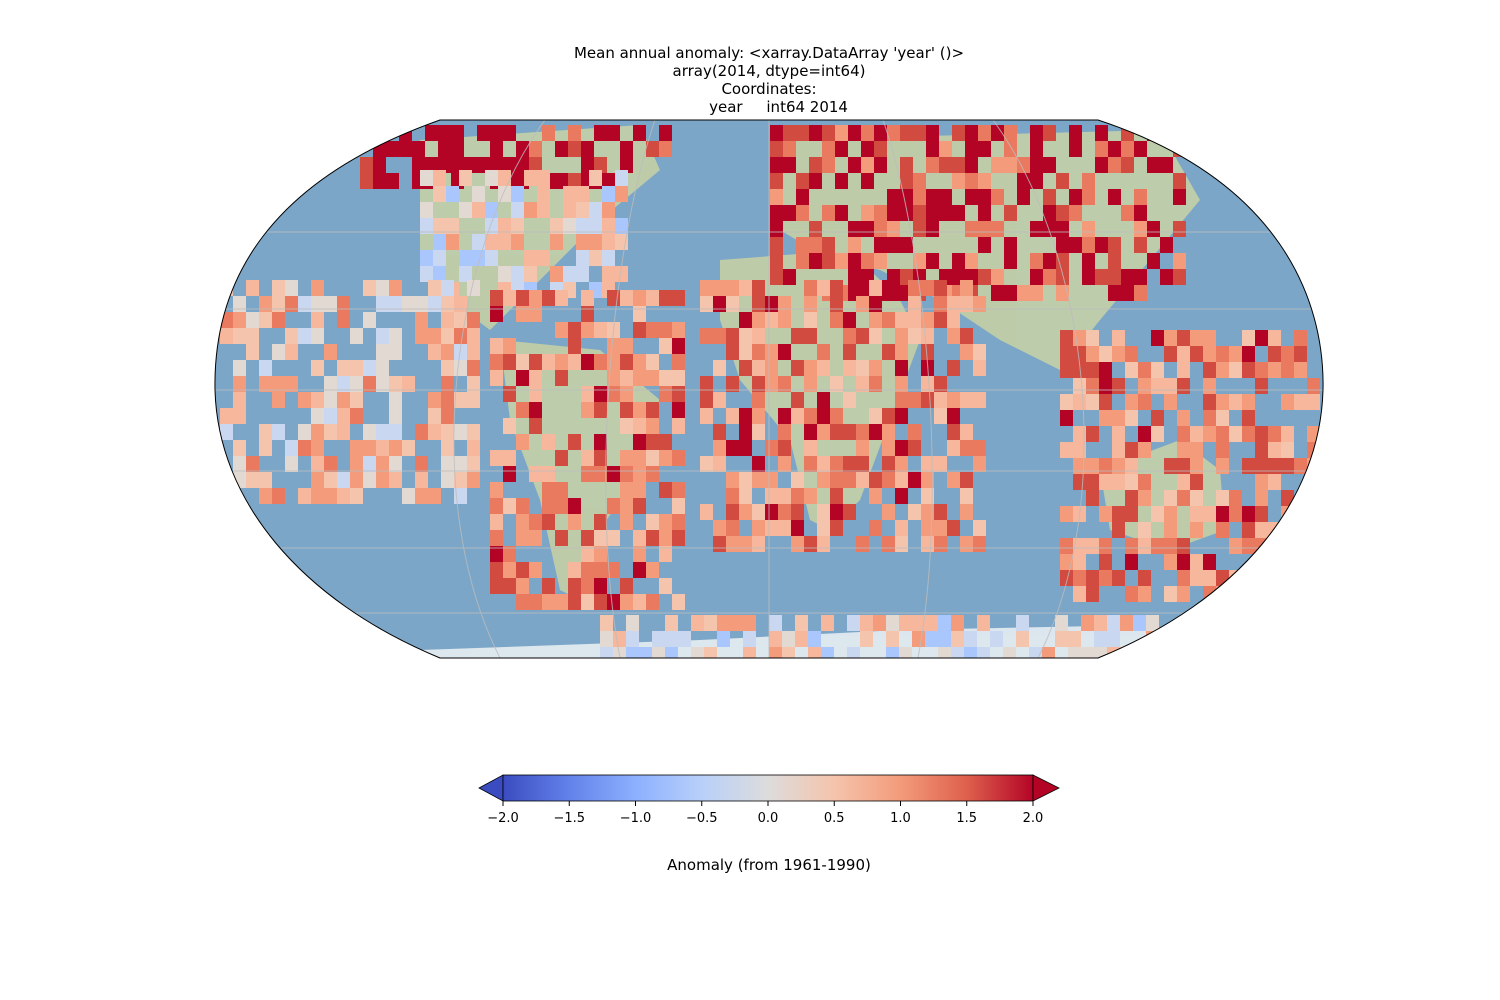 This screenshot has width=1500, height=1000. What do you see at coordinates (1033, 818) in the screenshot?
I see `colorbar-tick-label: 2.0` at bounding box center [1033, 818].